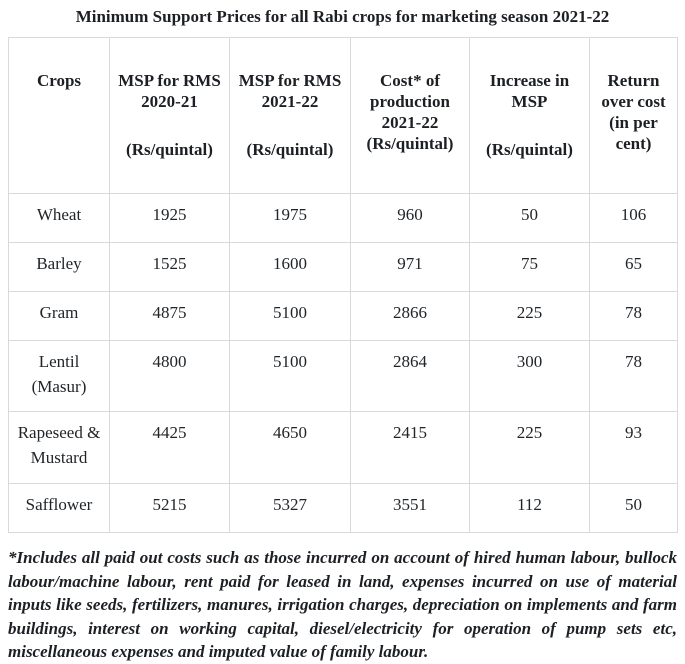 The image size is (685, 664). I want to click on msp-2020-21-cell: 1925, so click(169, 218).